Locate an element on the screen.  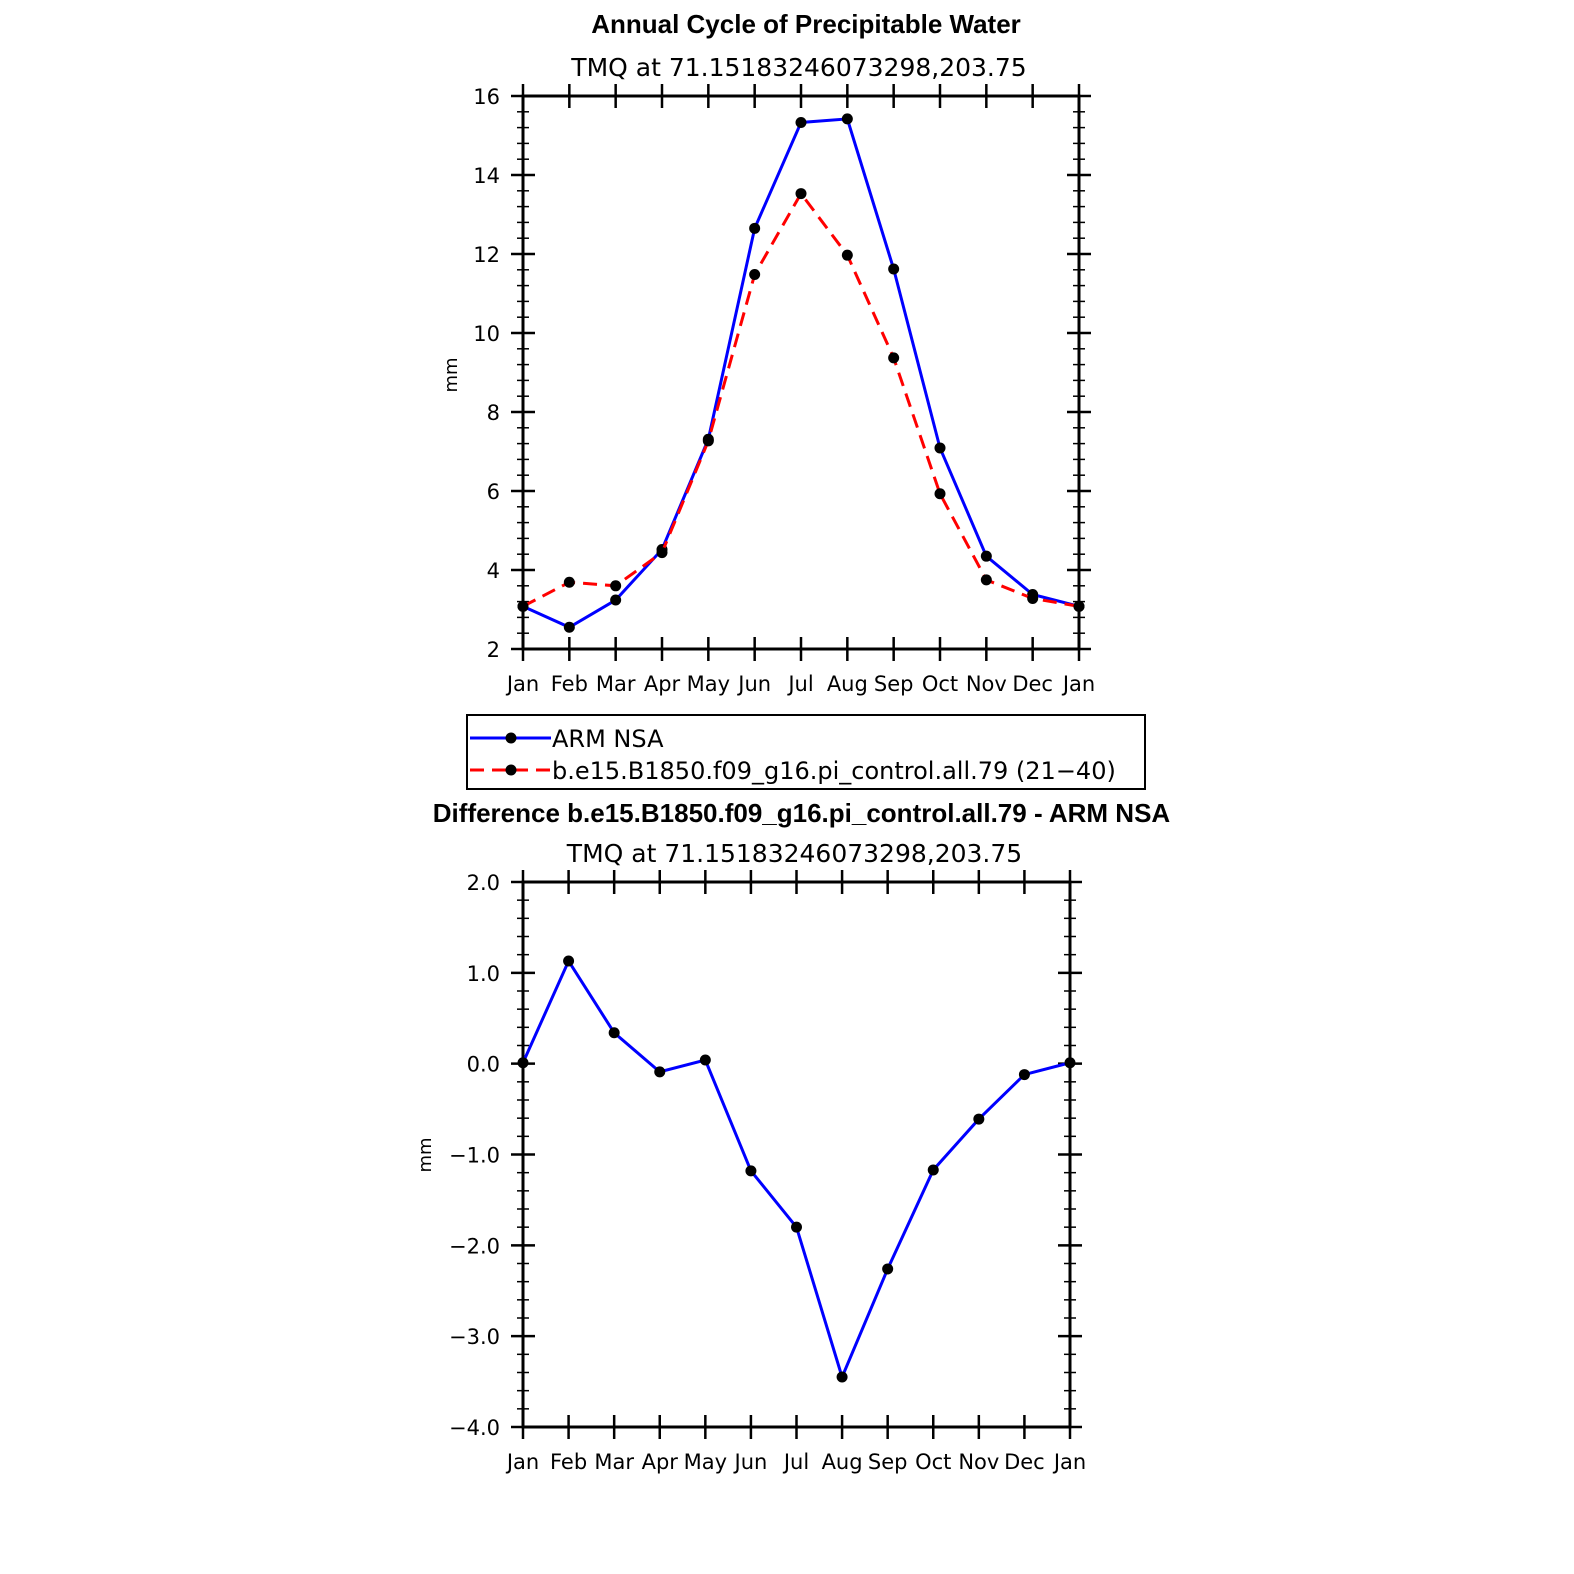
legend-box is located at coordinates (806, 752).